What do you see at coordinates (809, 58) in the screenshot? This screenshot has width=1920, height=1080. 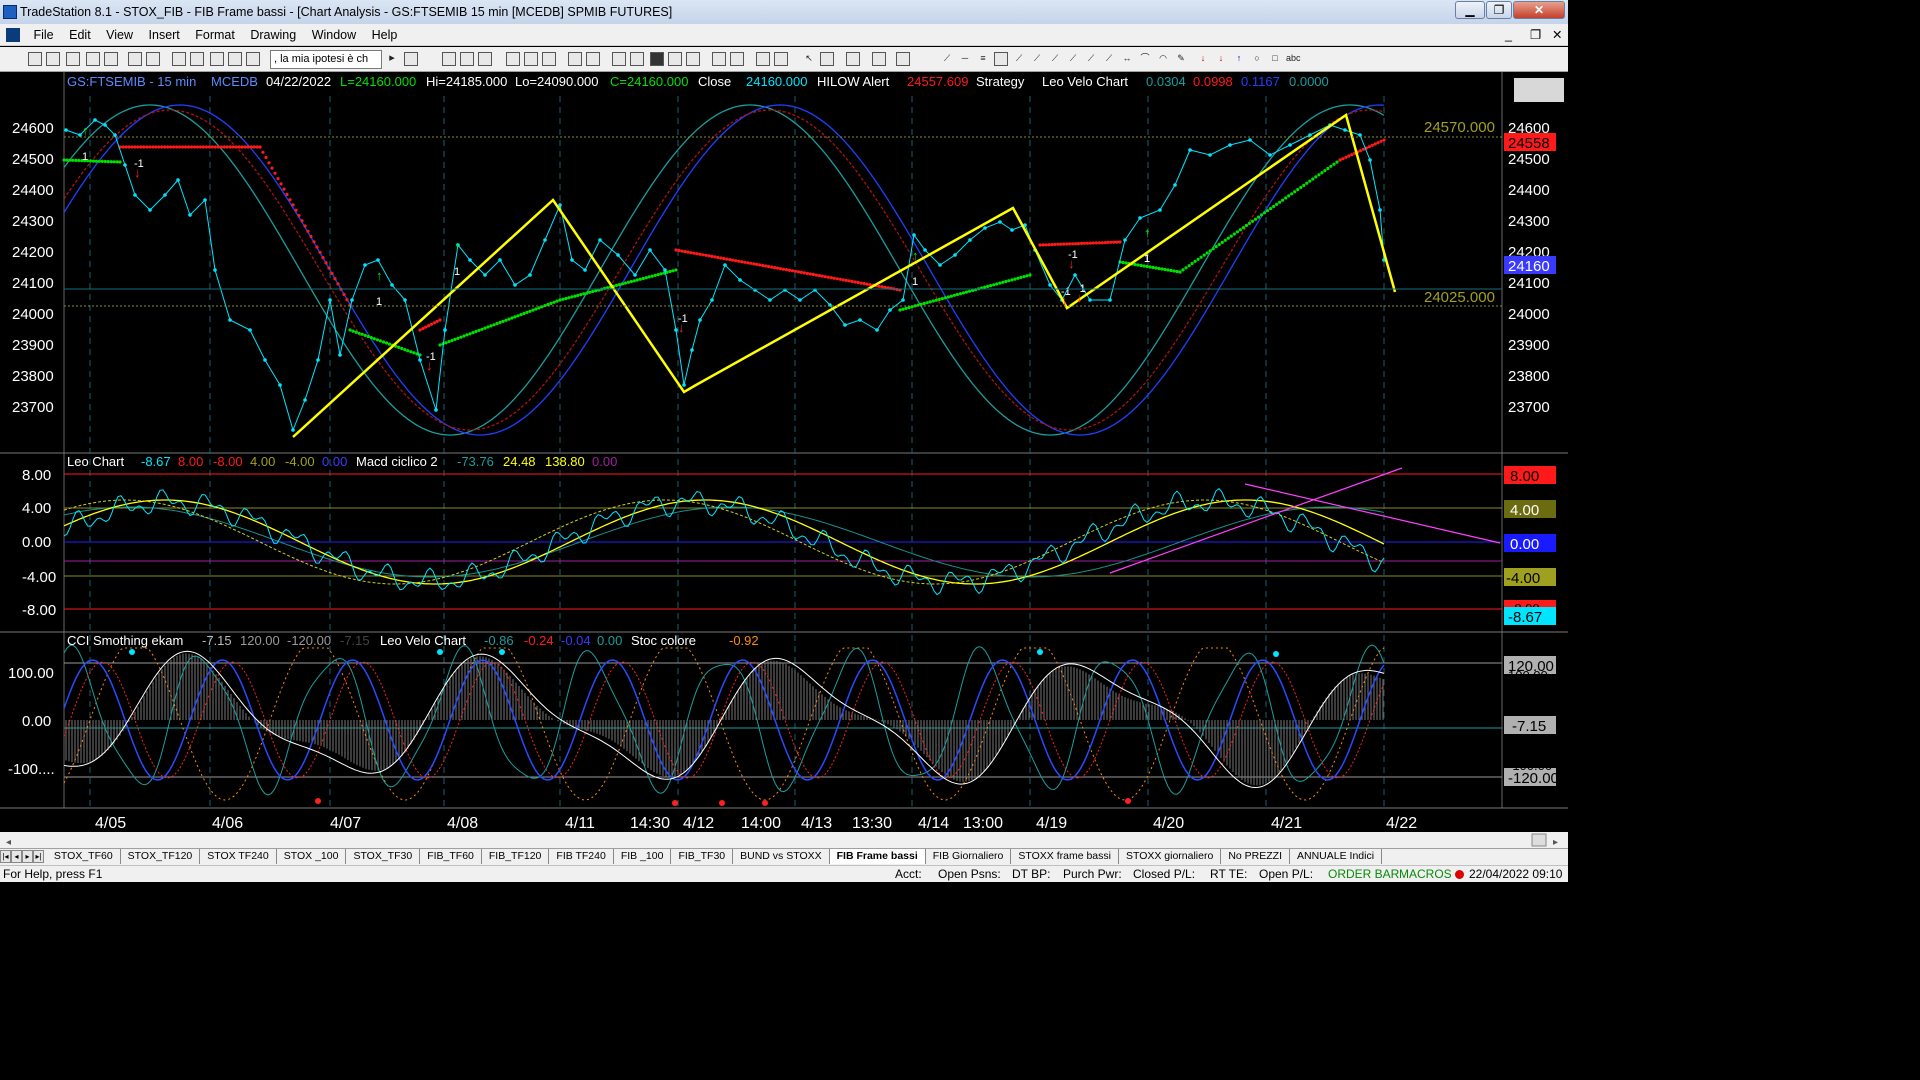 I see `cursor-icon: ↖` at bounding box center [809, 58].